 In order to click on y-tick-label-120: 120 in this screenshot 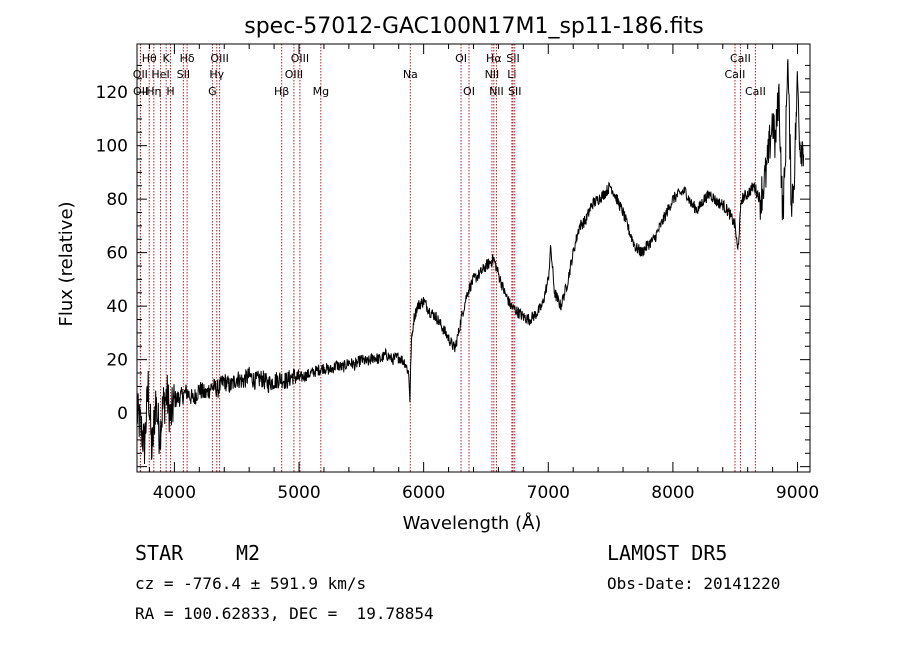, I will do `click(112, 93)`.